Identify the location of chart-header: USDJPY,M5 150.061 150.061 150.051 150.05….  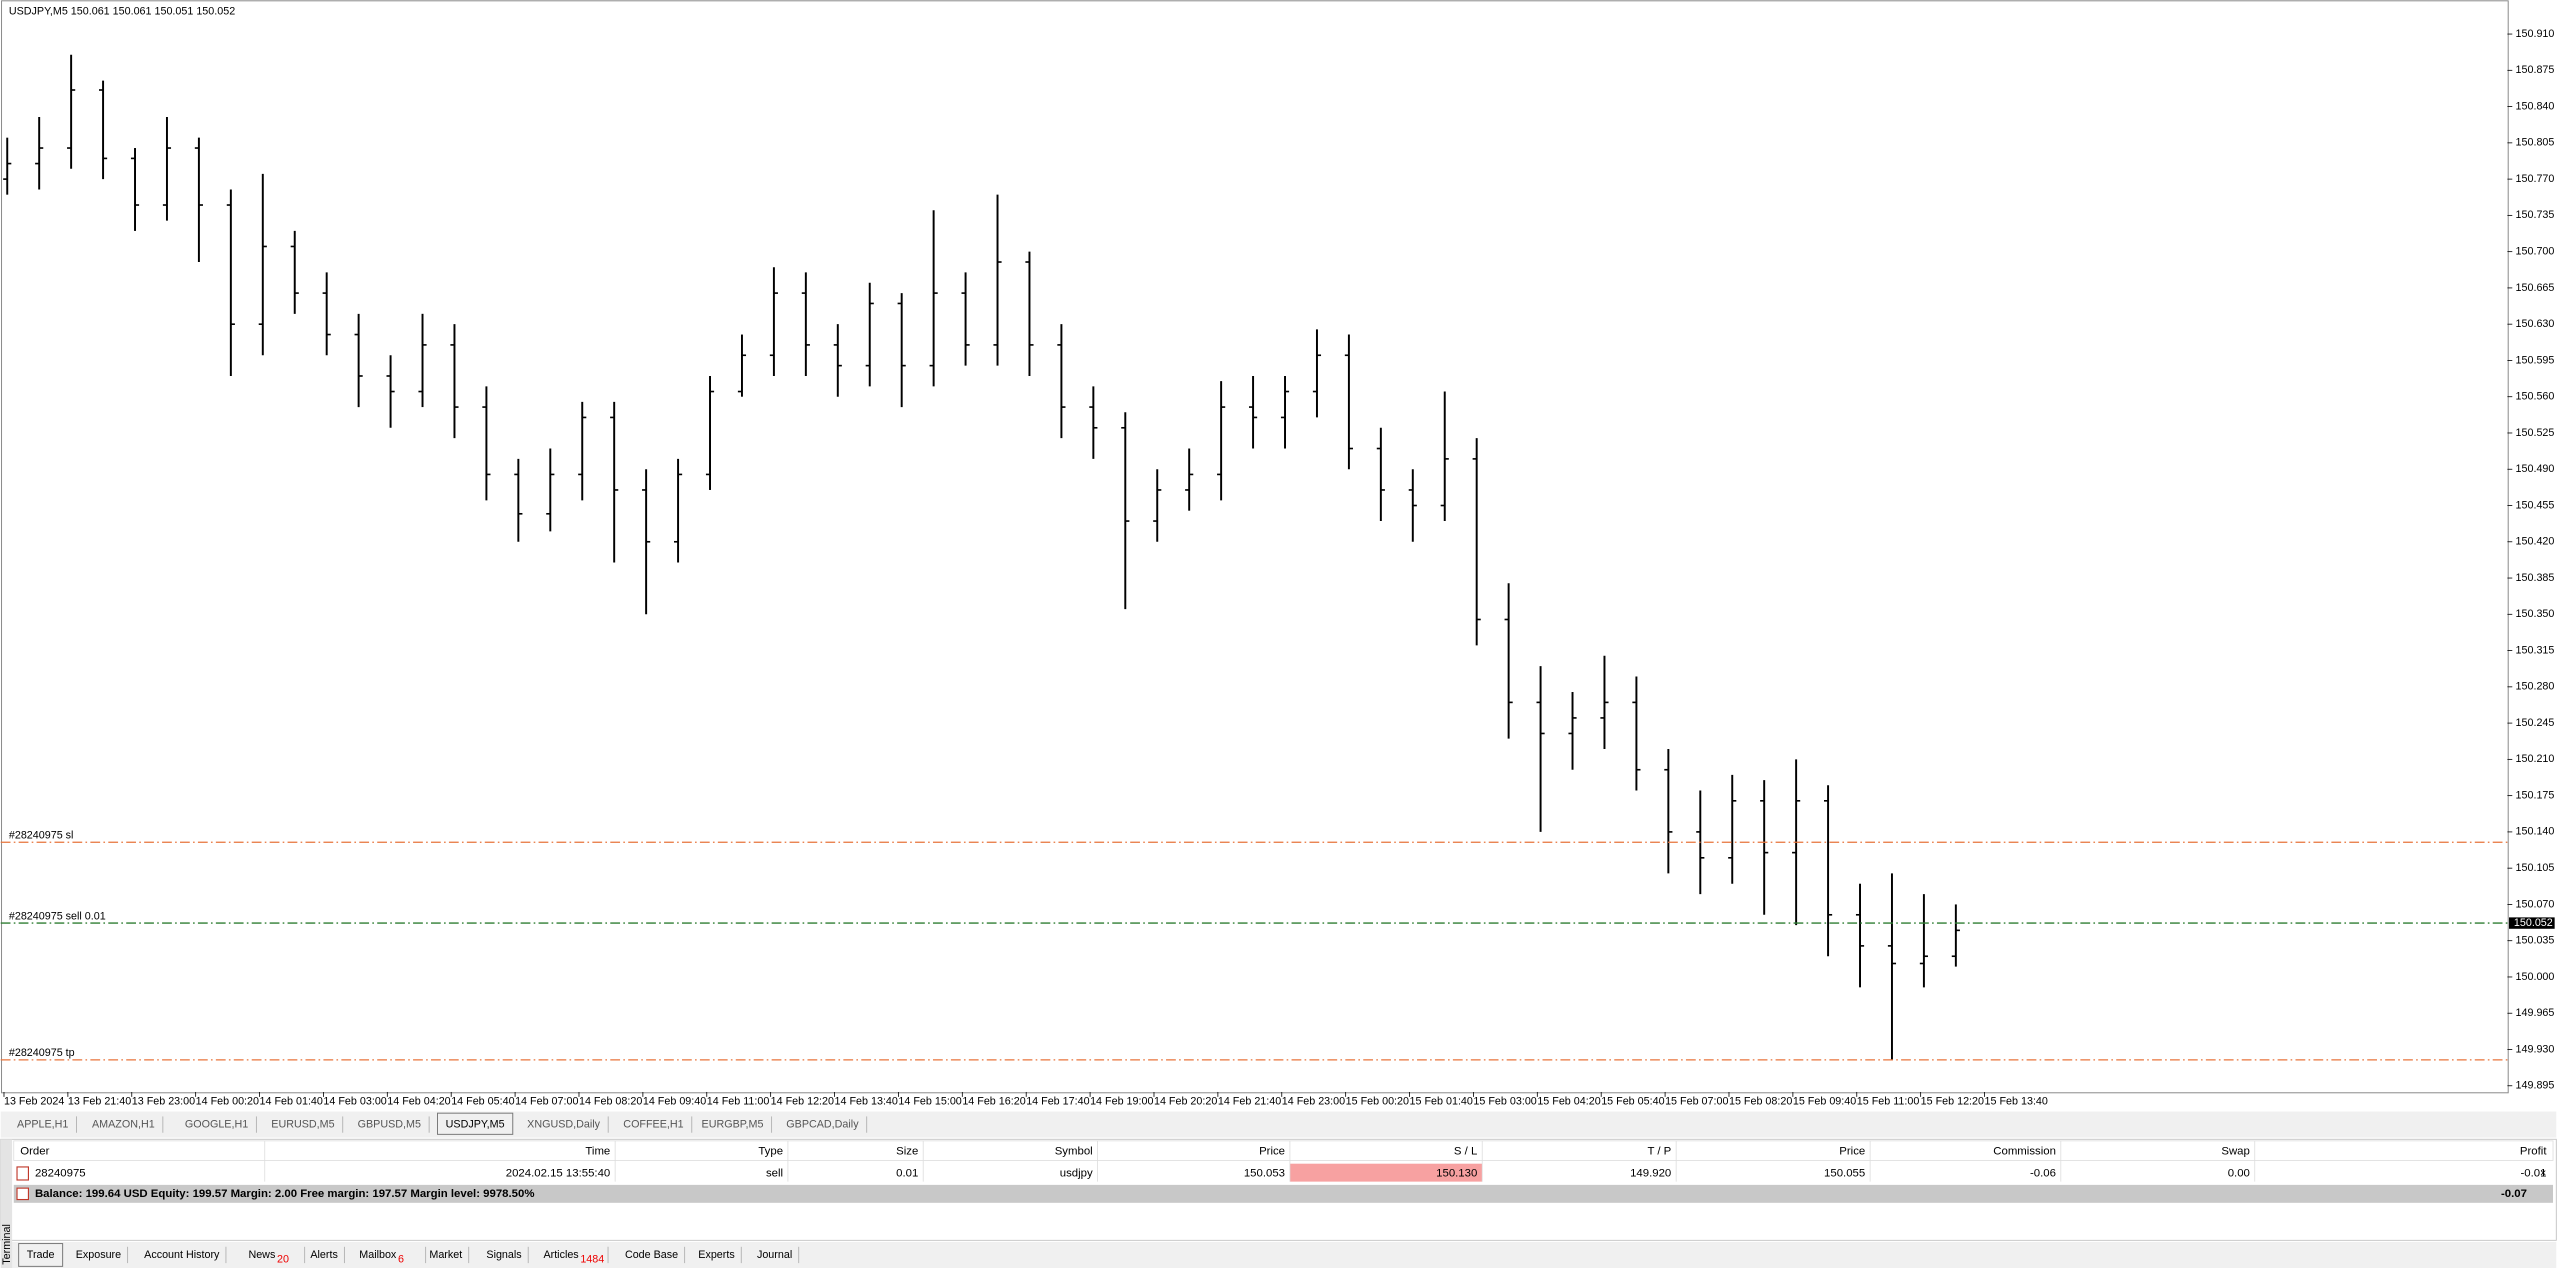
(122, 11).